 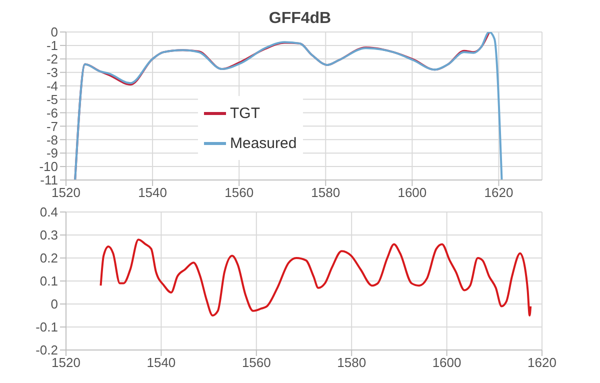 I want to click on y-tick-label: -6, so click(x=52, y=112).